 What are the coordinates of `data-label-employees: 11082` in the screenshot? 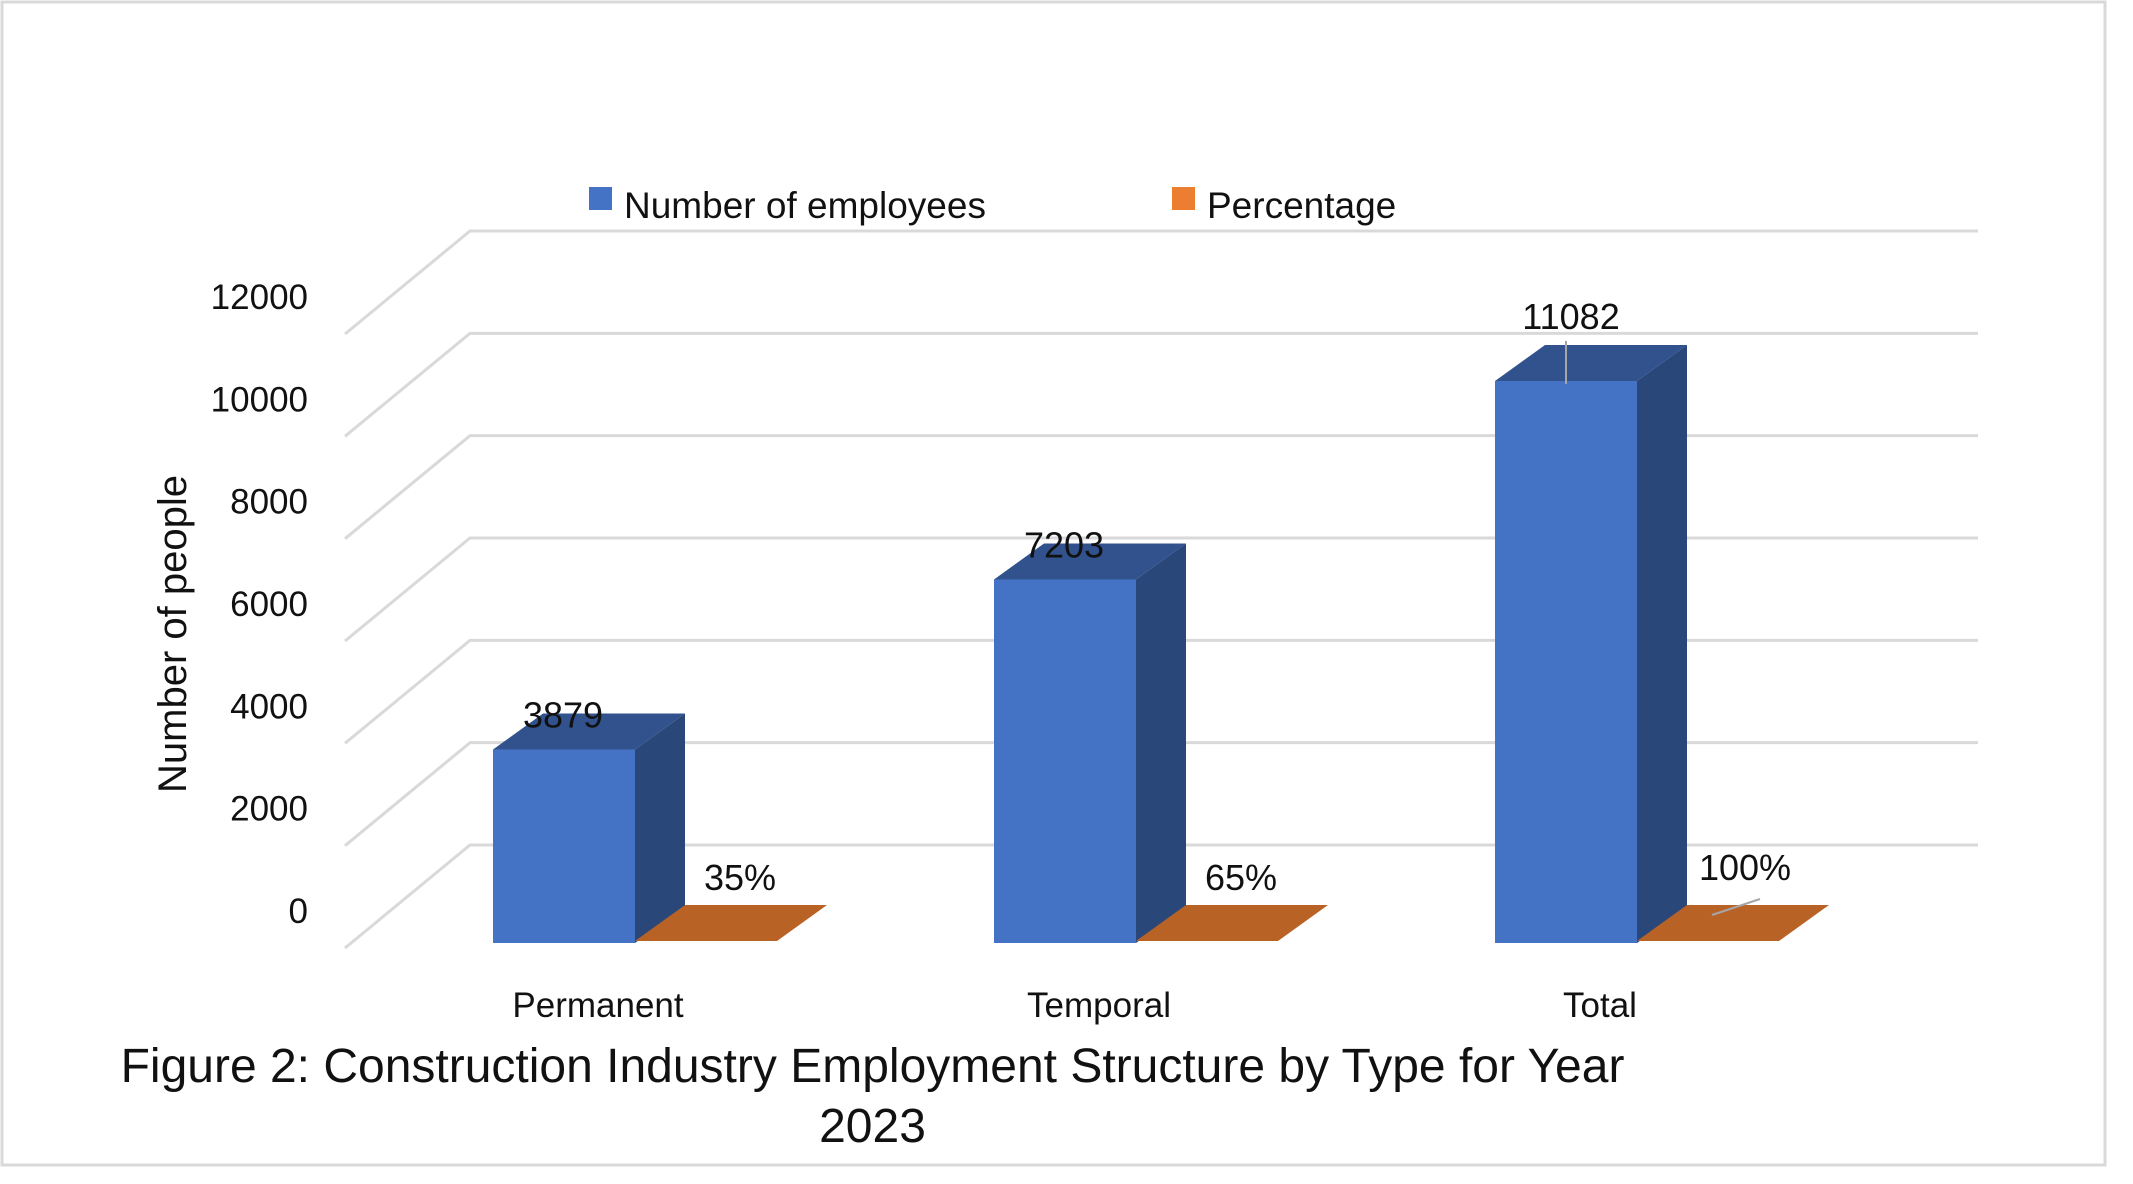 It's located at (1570, 316).